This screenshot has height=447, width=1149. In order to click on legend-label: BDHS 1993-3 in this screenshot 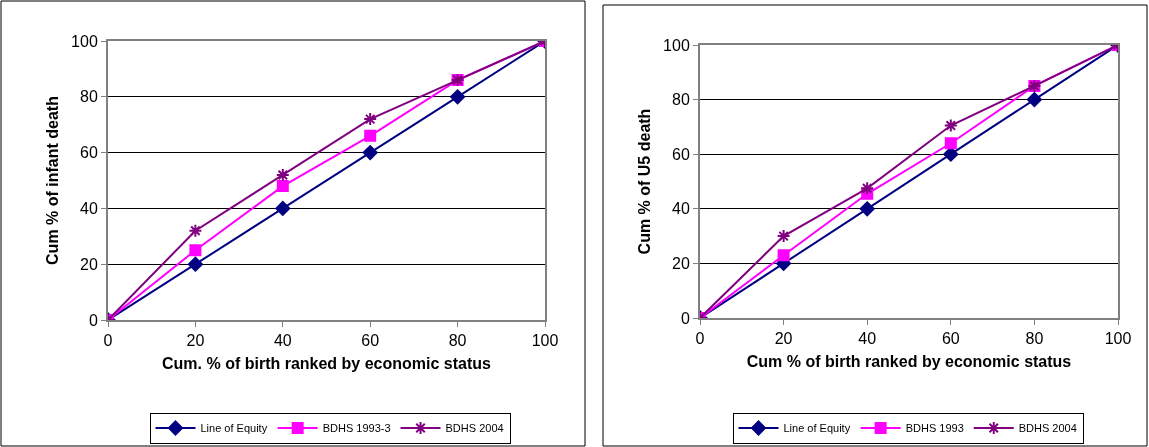, I will do `click(356, 428)`.